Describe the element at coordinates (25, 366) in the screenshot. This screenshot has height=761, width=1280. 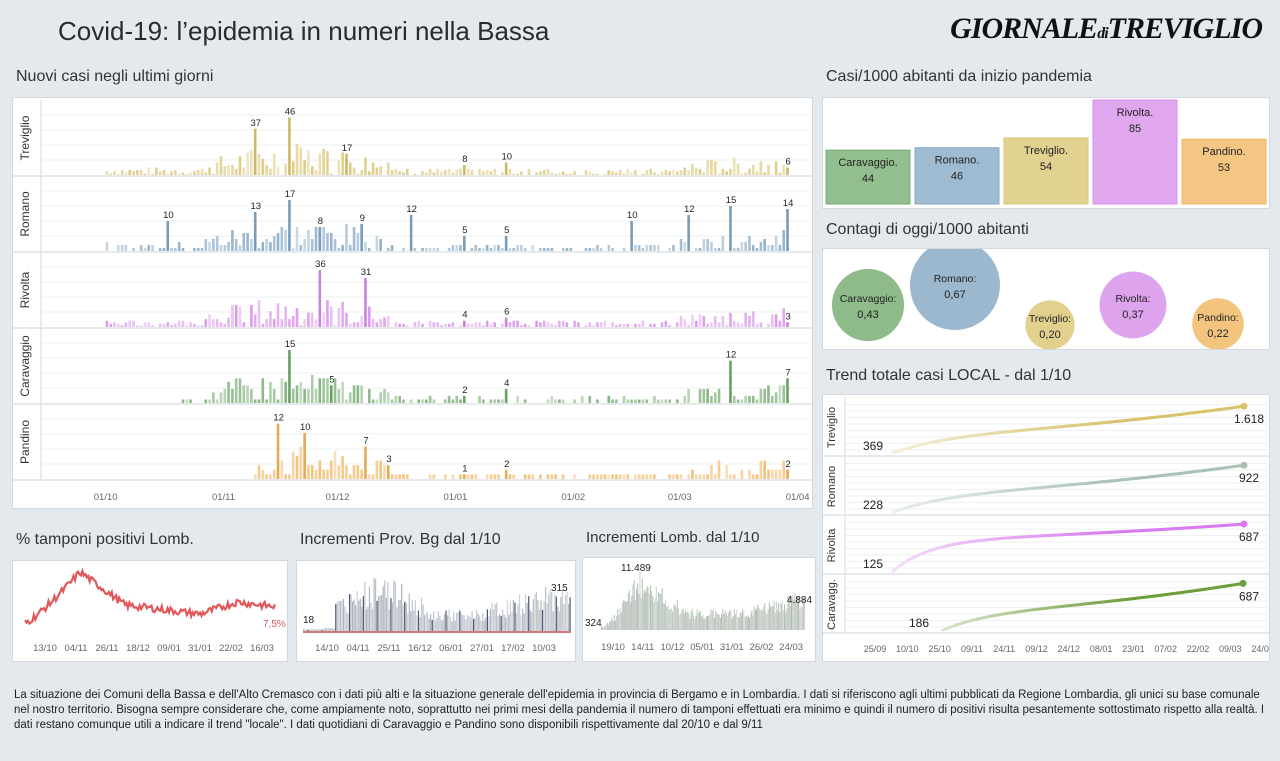
I see `row-label: Caravaggio` at that location.